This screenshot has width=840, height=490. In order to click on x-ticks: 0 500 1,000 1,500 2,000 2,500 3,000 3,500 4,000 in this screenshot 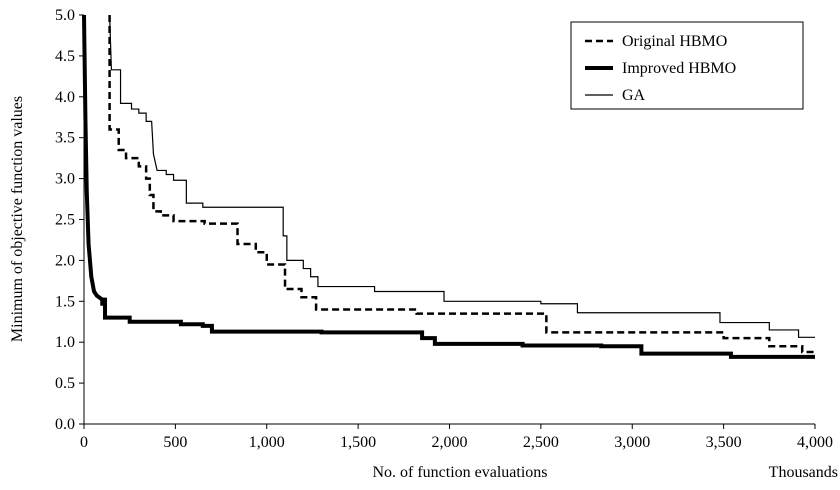, I will do `click(456, 437)`.